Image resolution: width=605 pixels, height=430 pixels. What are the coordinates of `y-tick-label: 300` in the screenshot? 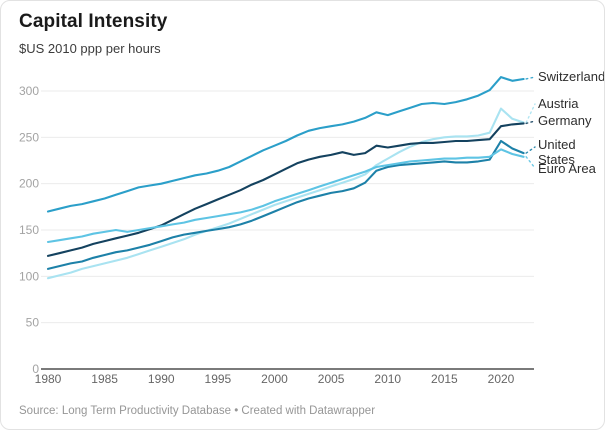 It's located at (29, 91).